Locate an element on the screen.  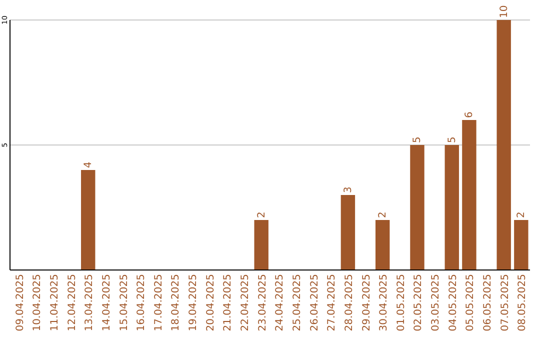
x-tick-label: 19.04.2025 is located at coordinates (194, 303).